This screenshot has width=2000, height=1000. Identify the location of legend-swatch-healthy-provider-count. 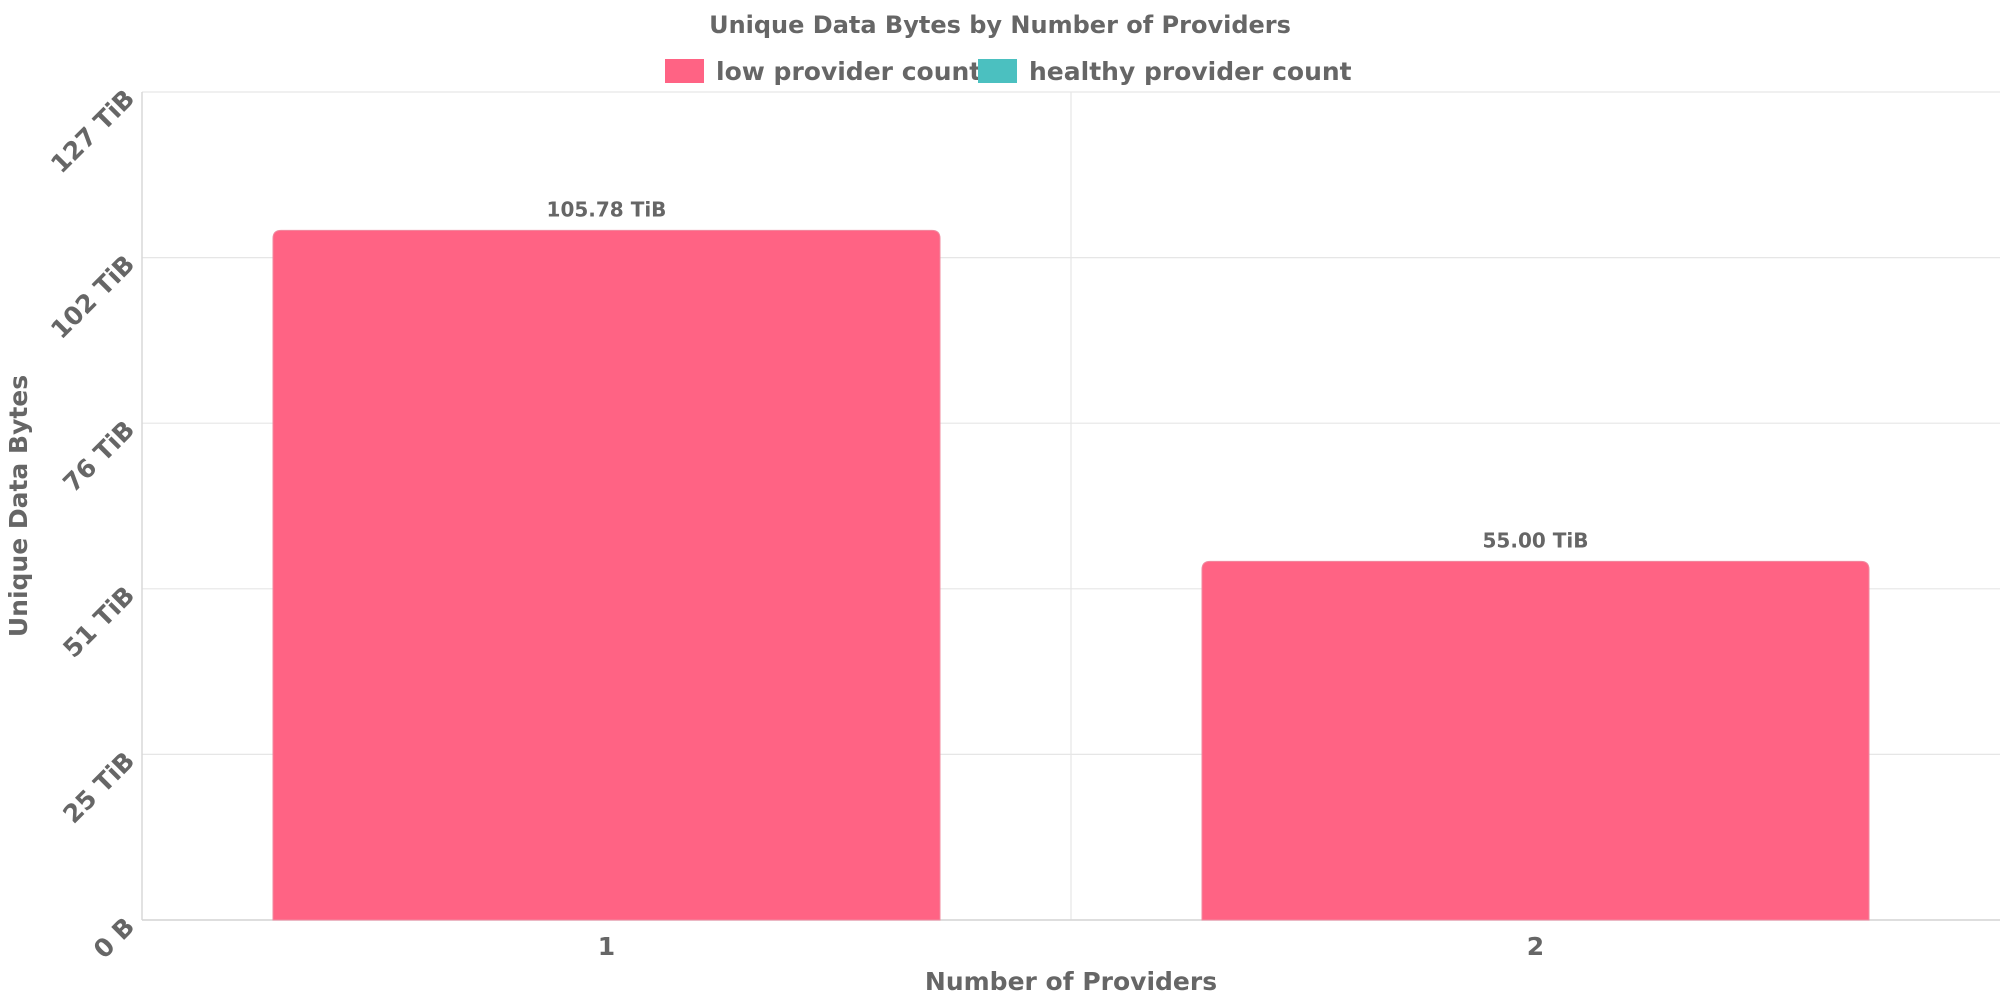
(997, 71).